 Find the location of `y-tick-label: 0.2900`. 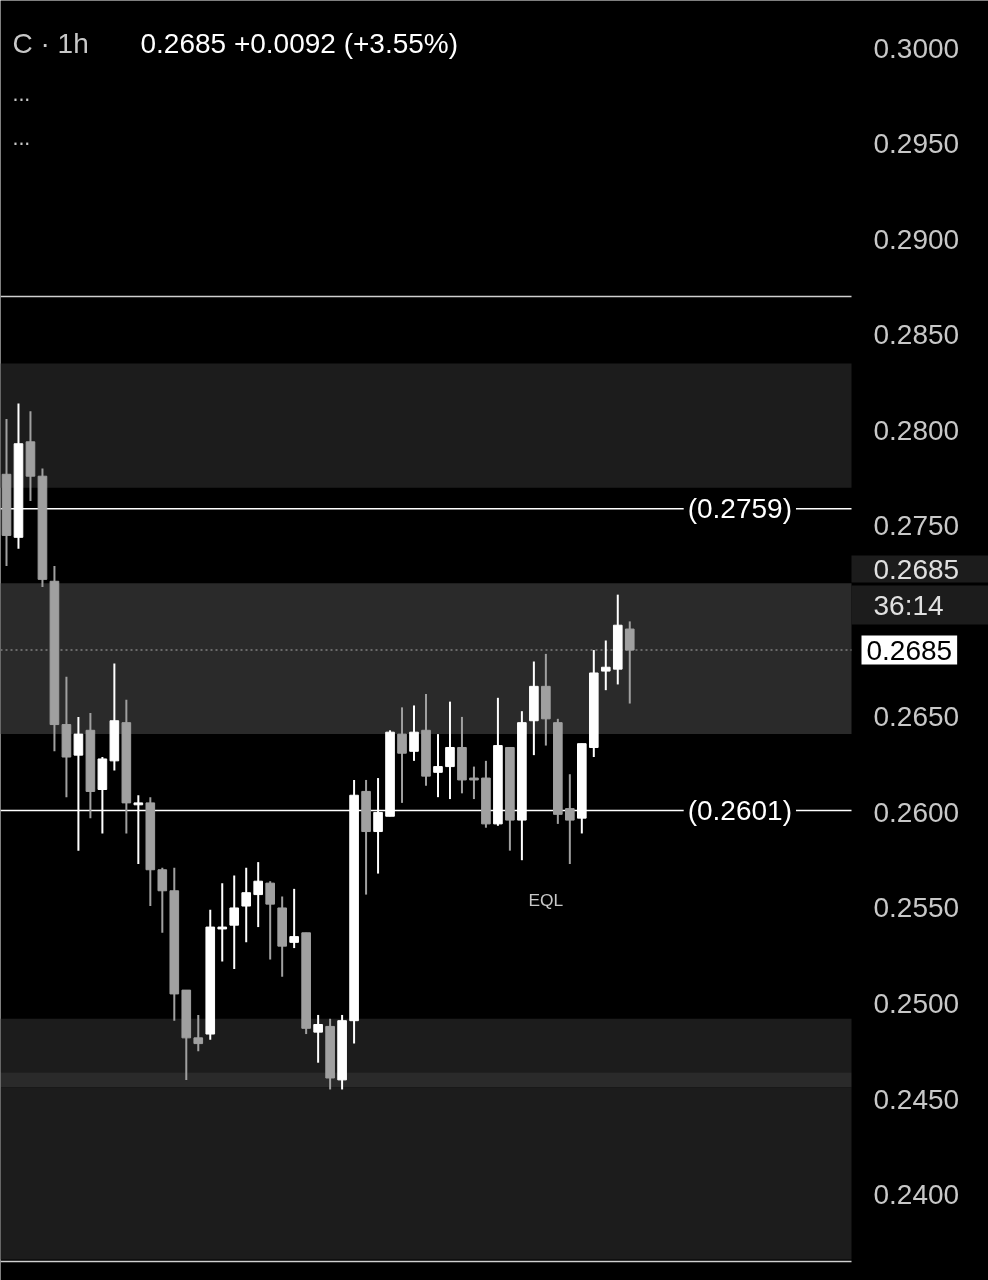

y-tick-label: 0.2900 is located at coordinates (916, 239).